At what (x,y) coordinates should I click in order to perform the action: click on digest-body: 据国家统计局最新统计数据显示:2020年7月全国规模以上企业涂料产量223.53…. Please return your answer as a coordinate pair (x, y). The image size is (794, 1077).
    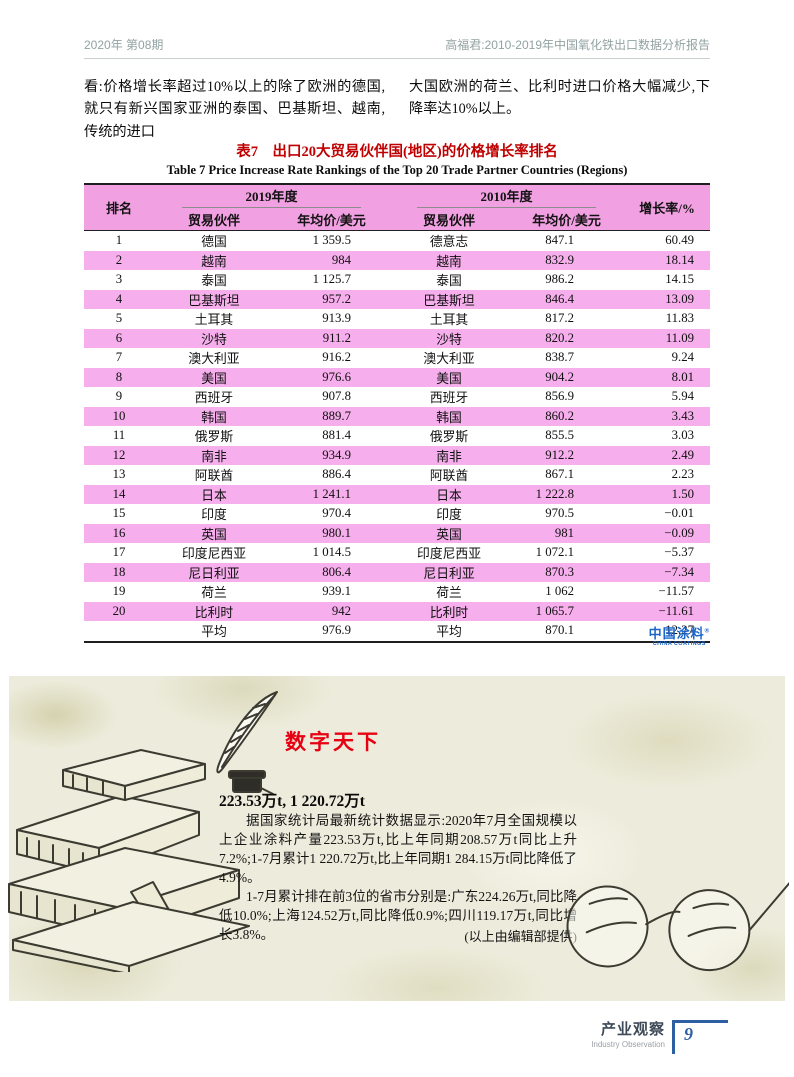
    Looking at the image, I should click on (398, 877).